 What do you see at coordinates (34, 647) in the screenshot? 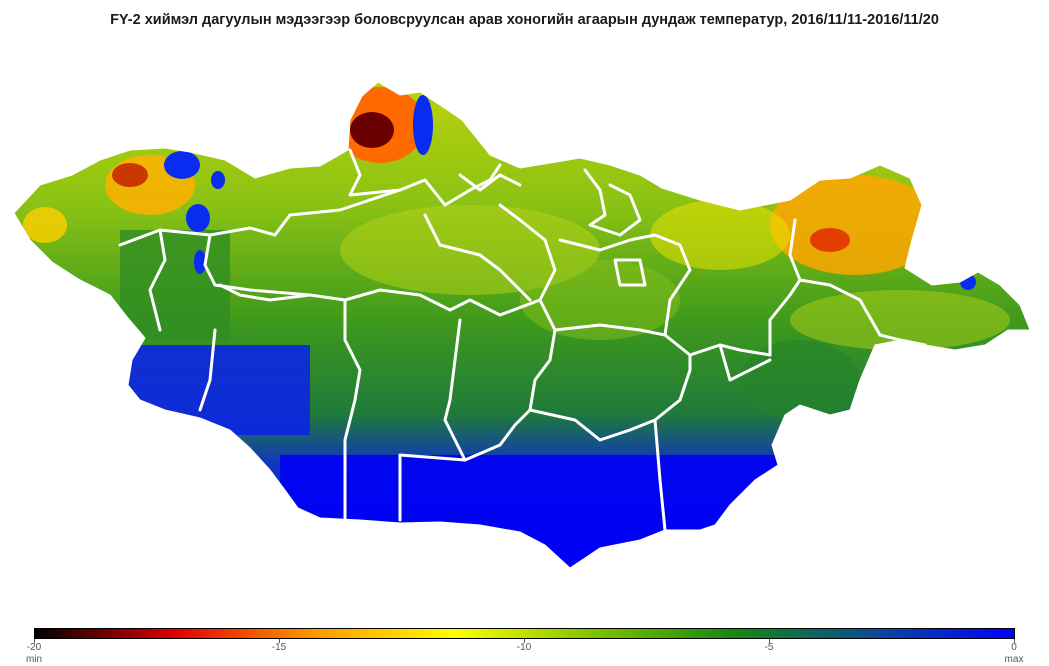
I see `colorbar-tick-label: -20` at bounding box center [34, 647].